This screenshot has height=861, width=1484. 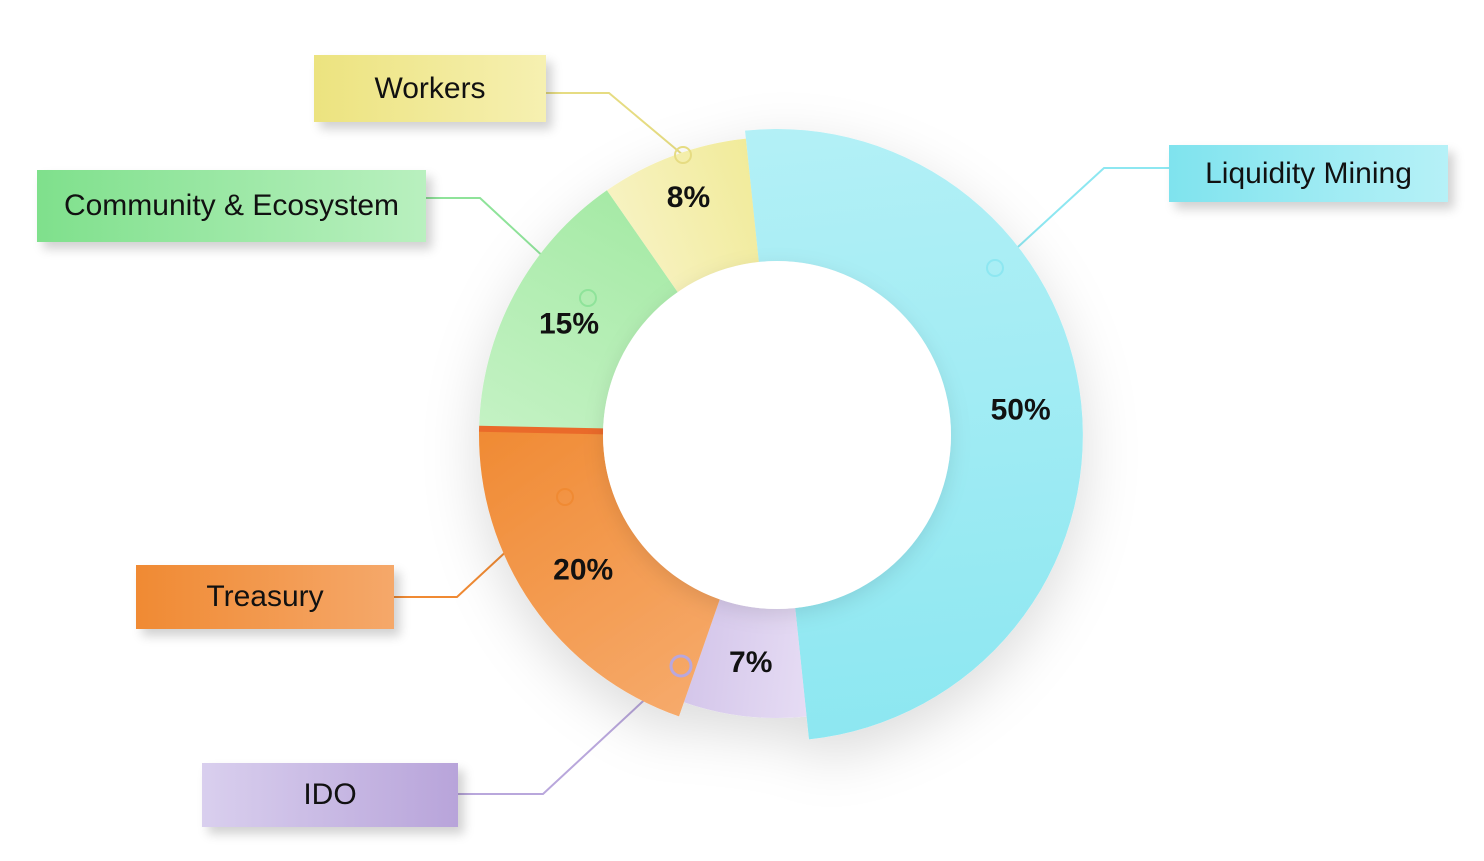 I want to click on percent-label-liquidity-mining: 50%, so click(x=1021, y=409).